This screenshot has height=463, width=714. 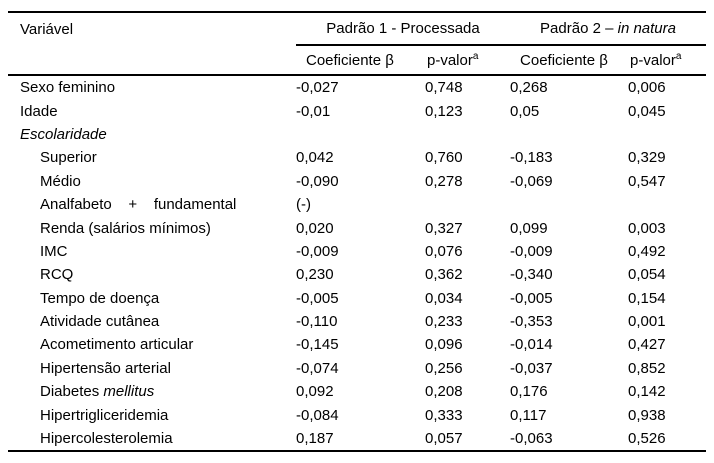 What do you see at coordinates (529, 88) in the screenshot?
I see `coef2-value: 0,268` at bounding box center [529, 88].